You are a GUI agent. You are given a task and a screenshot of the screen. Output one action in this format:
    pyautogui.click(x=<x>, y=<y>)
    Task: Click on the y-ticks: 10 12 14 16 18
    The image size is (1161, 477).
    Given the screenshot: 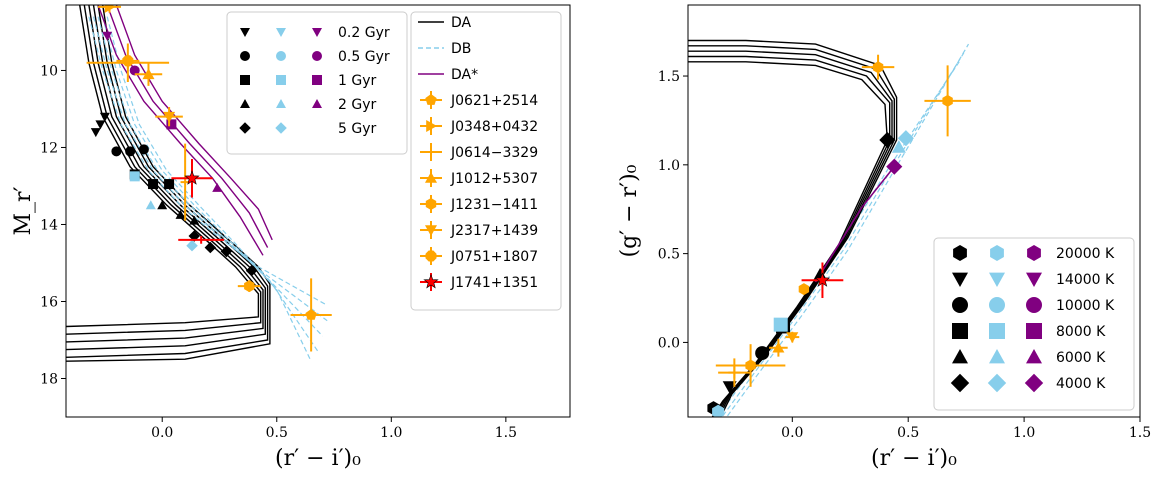 What is the action you would take?
    pyautogui.click(x=53, y=225)
    